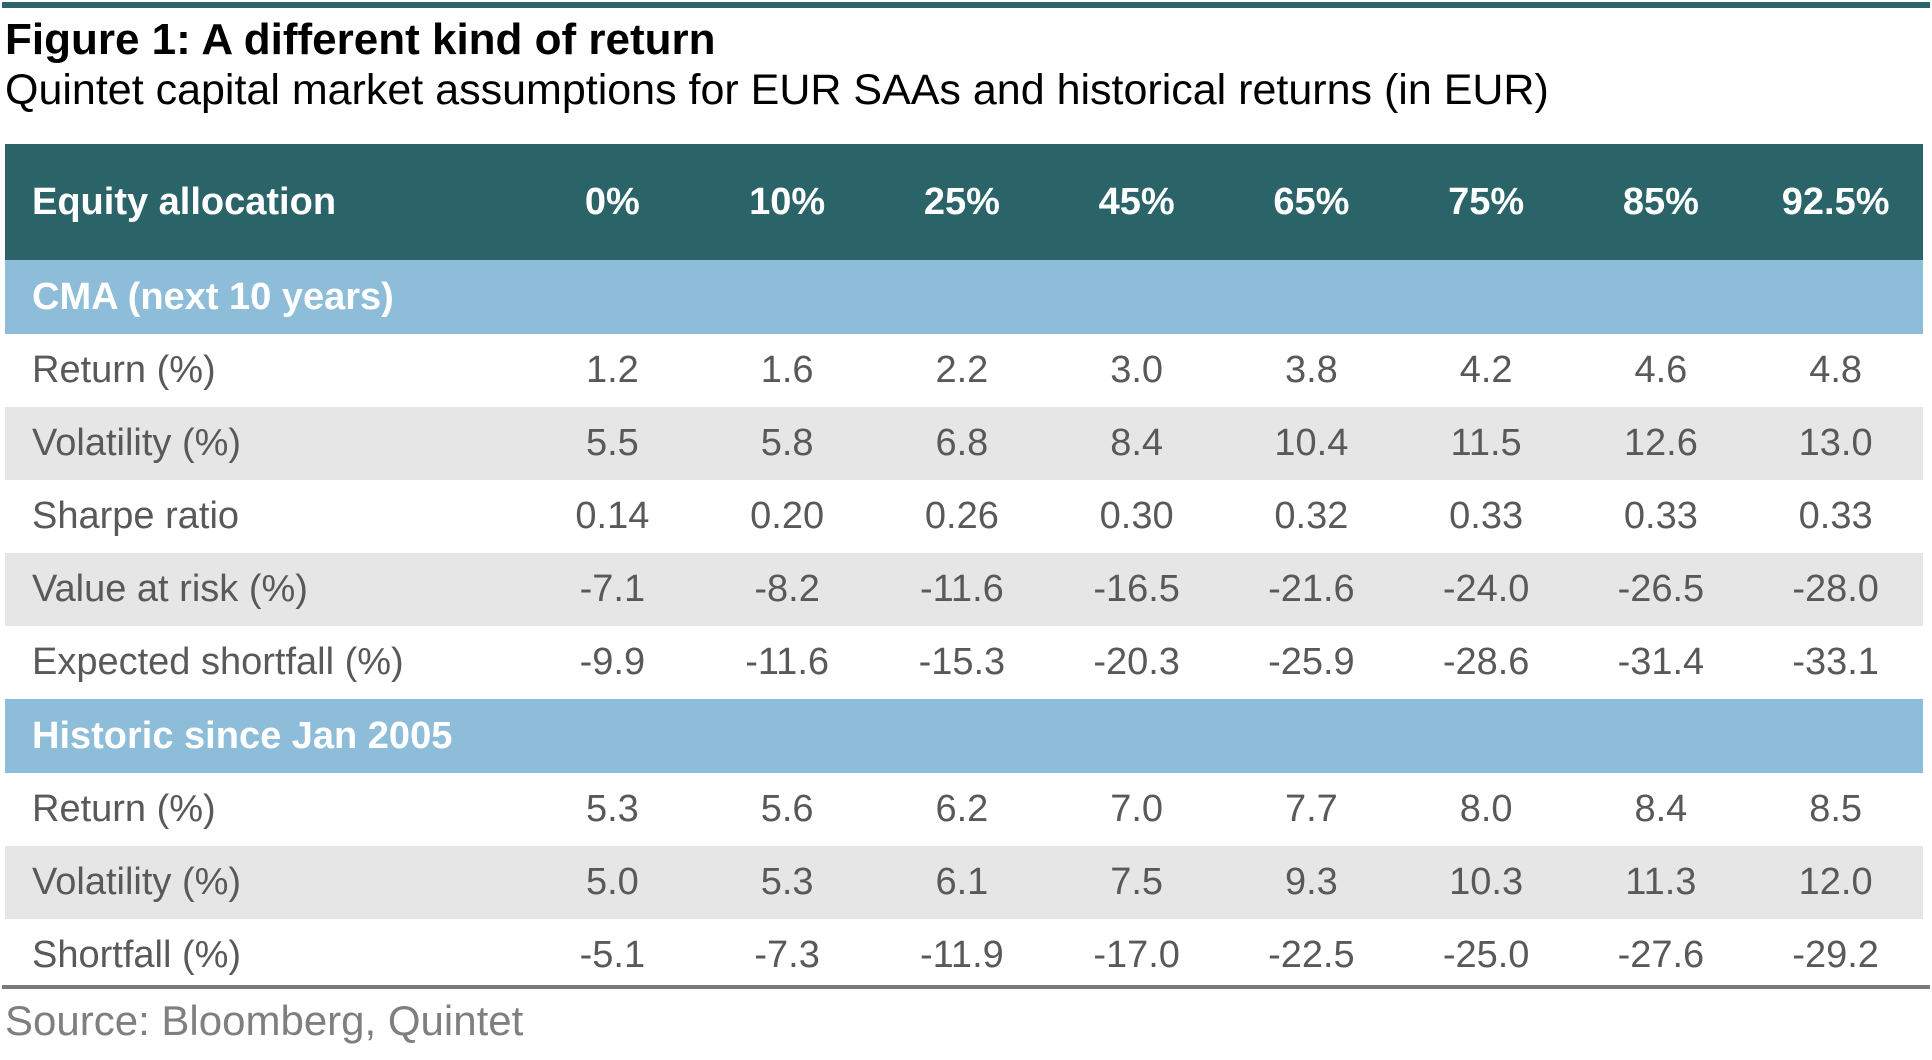 This screenshot has width=1932, height=1060. What do you see at coordinates (360, 39) in the screenshot?
I see `figure-title: Figure 1: A different kind of return` at bounding box center [360, 39].